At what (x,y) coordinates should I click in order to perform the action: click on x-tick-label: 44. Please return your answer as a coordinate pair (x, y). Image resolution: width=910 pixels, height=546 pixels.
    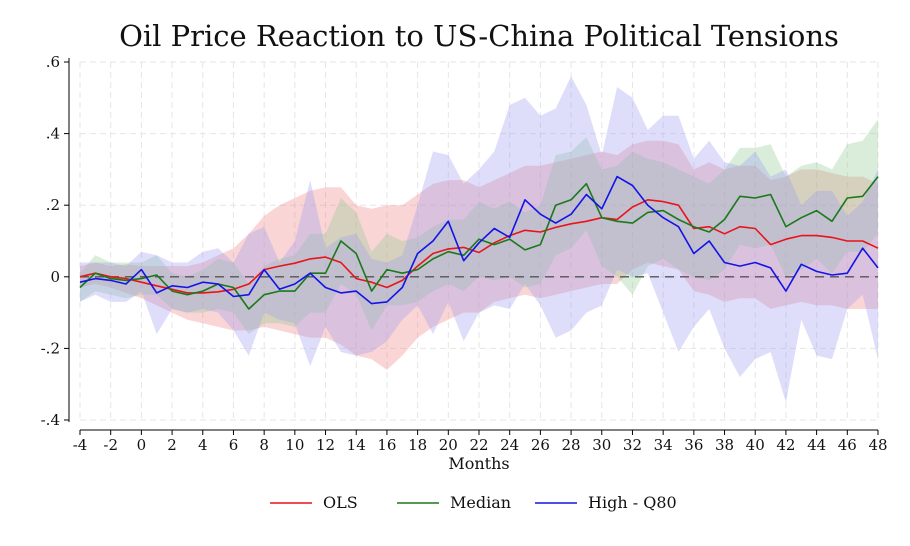
    Looking at the image, I should click on (816, 445).